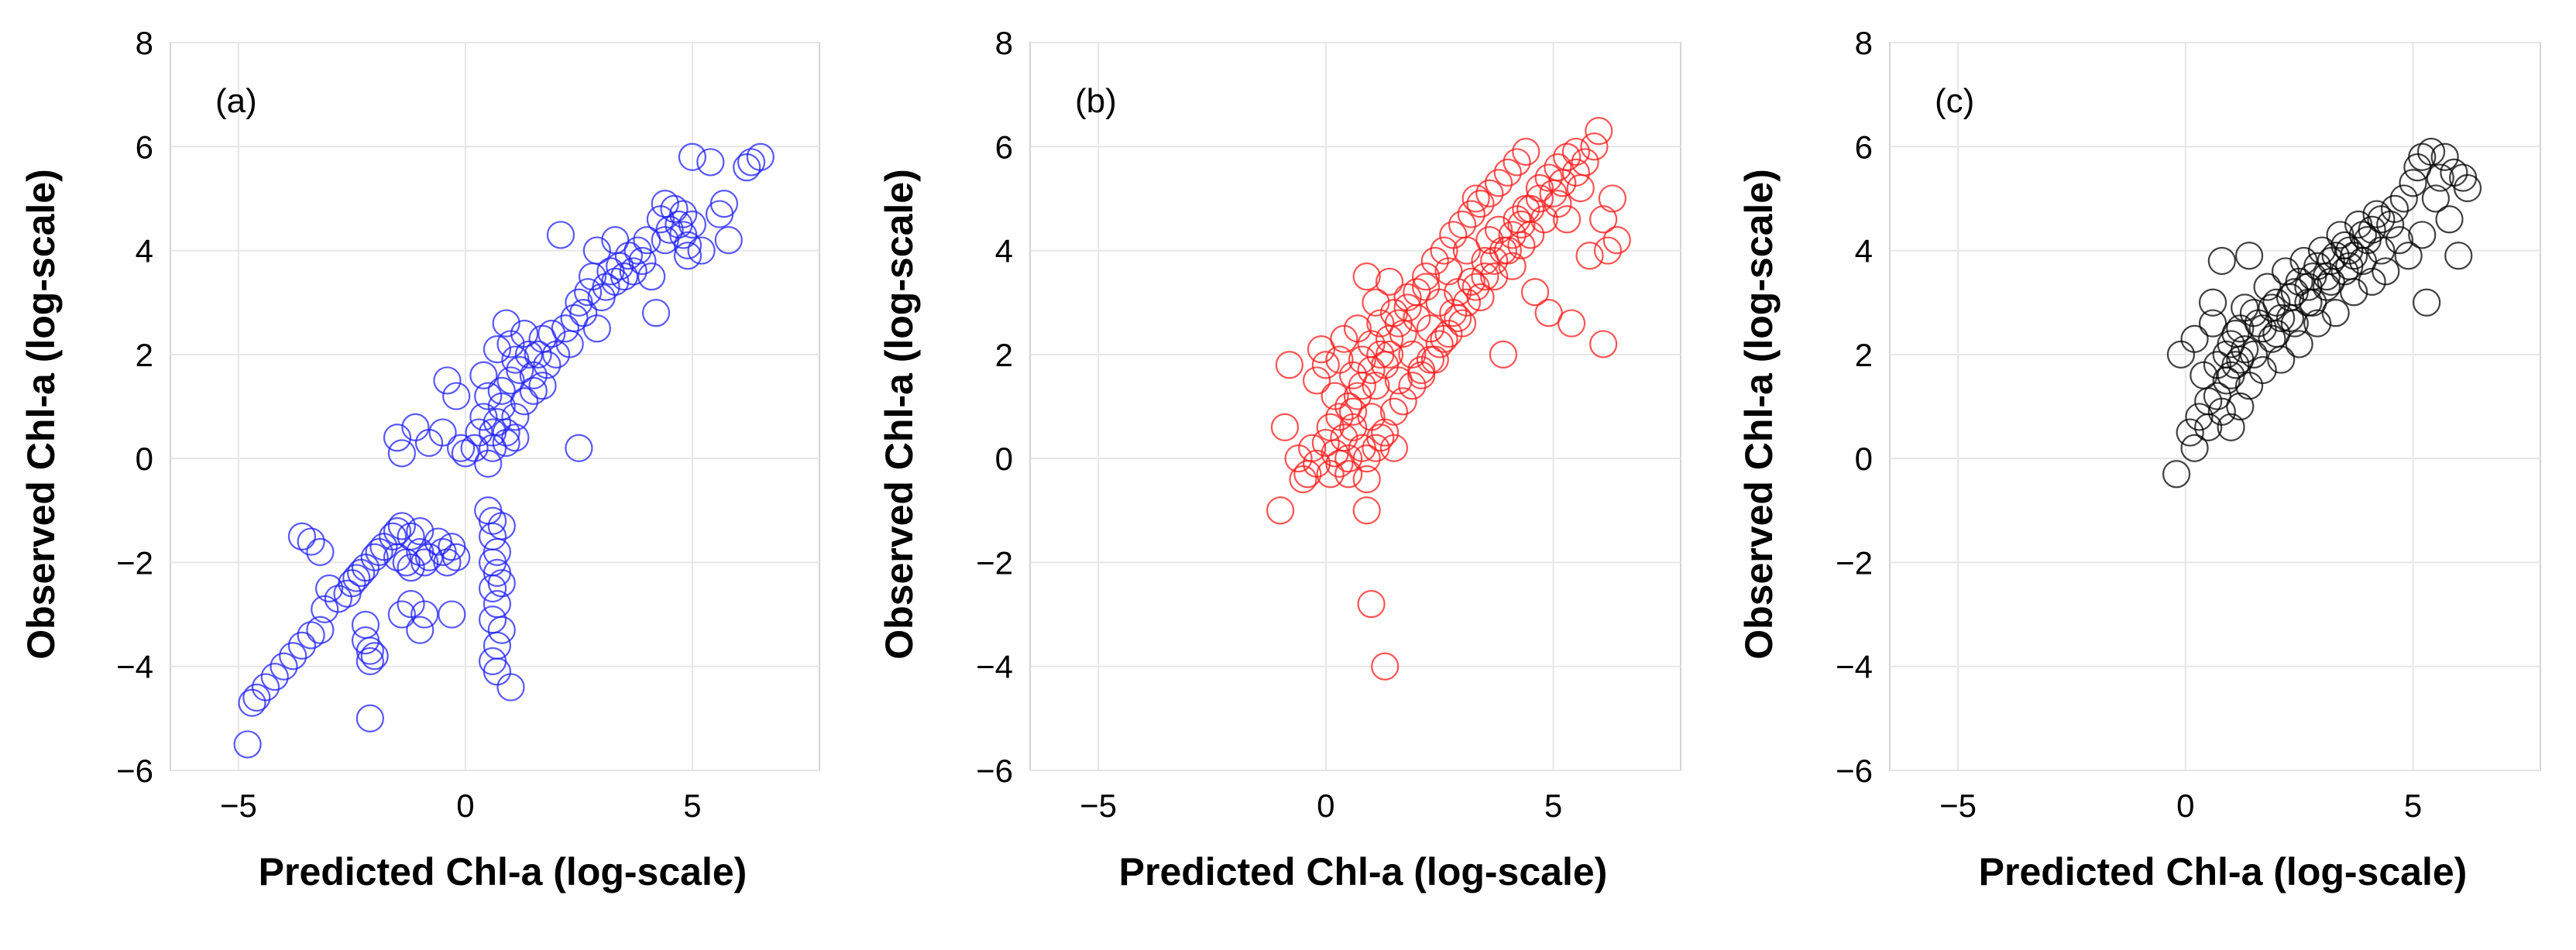 This screenshot has height=950, width=2576. I want to click on y-tick-label: 8, so click(1864, 43).